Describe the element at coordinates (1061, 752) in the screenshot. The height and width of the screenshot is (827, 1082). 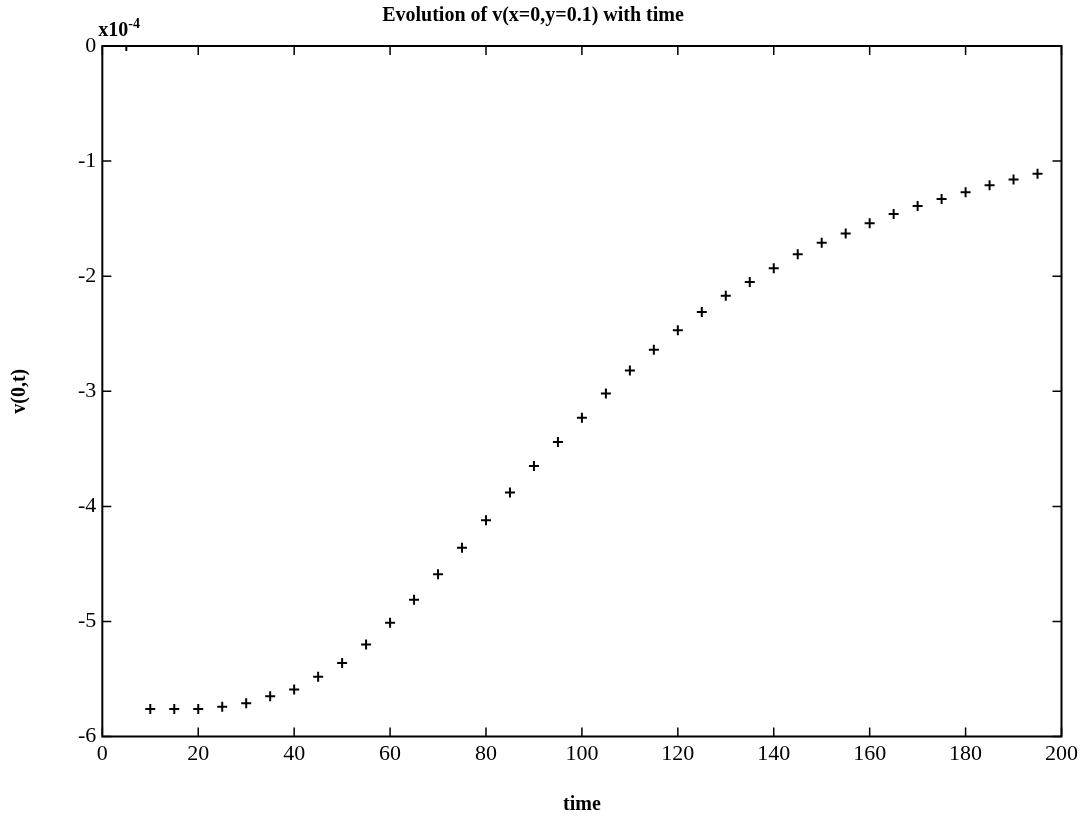
I see `x-tick-label: 200` at that location.